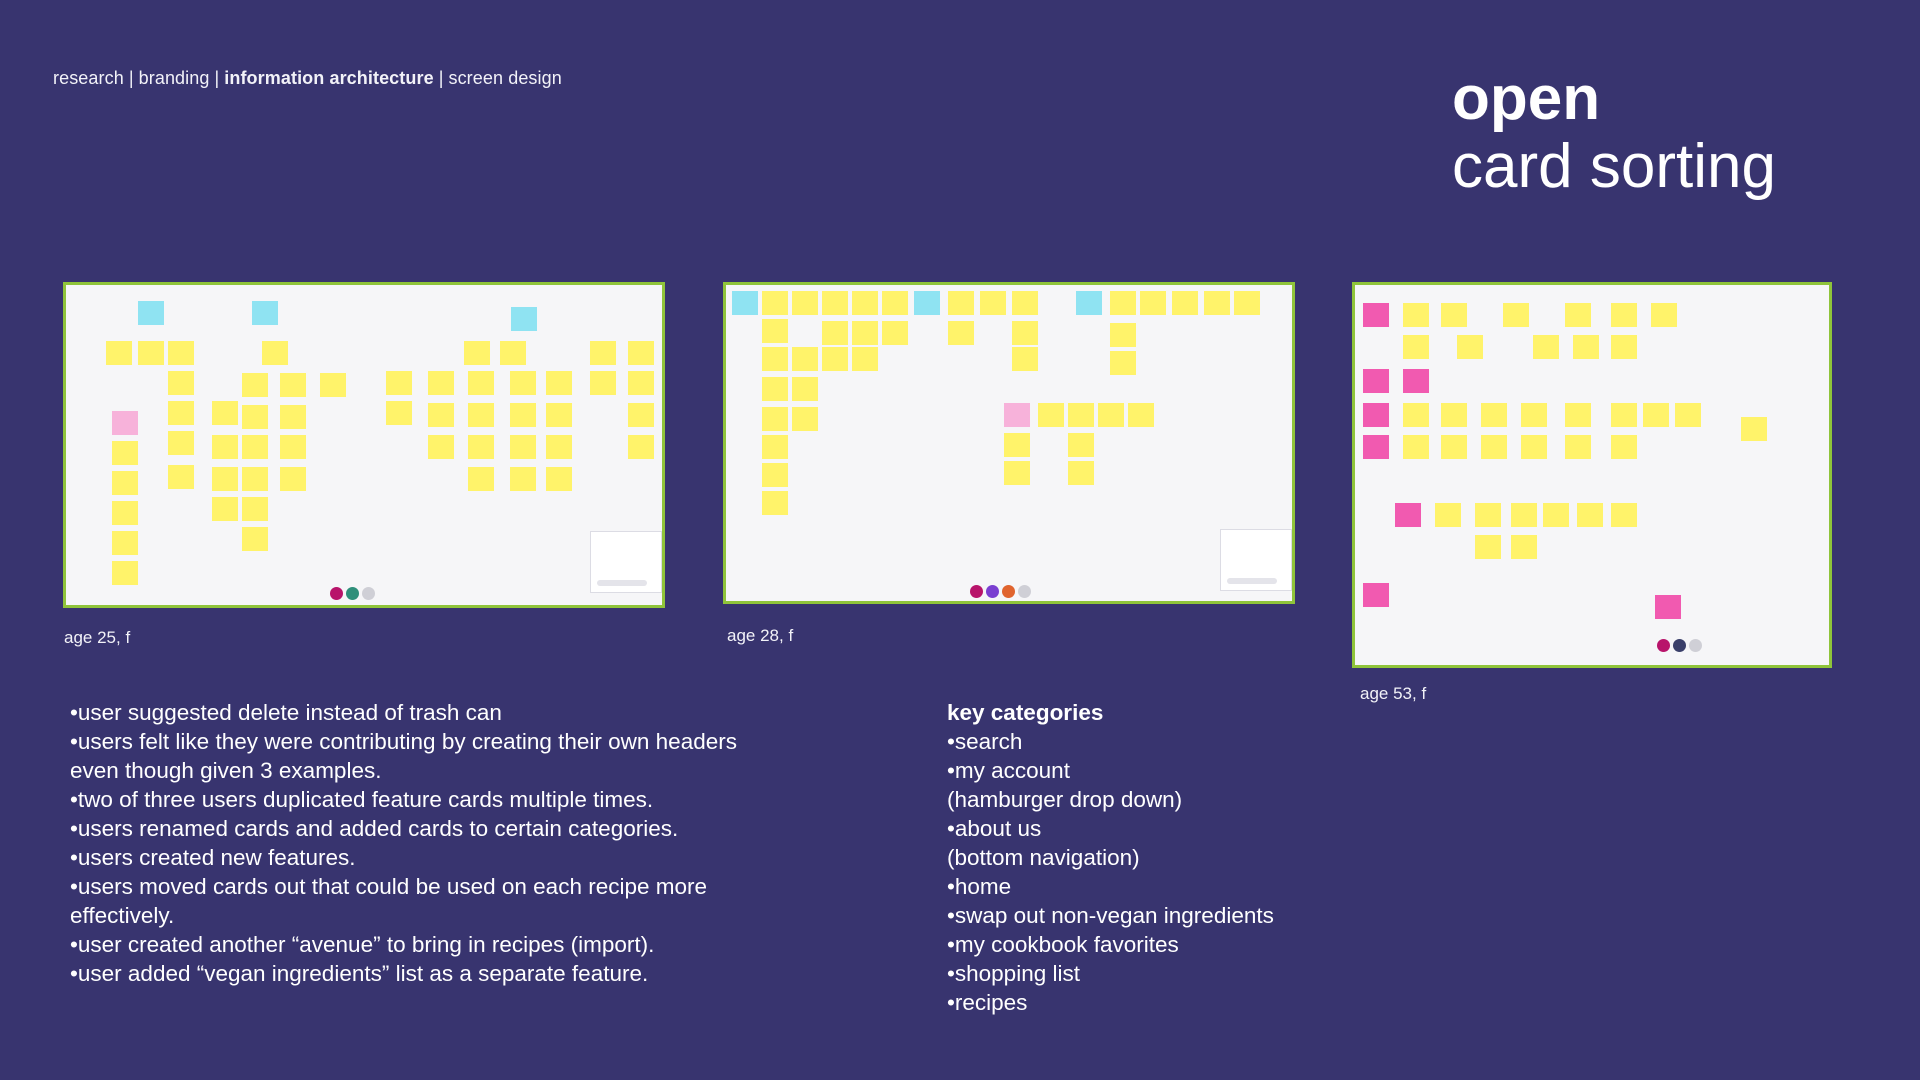 The height and width of the screenshot is (1080, 1920). What do you see at coordinates (329, 78) in the screenshot?
I see `nav-information-architecture: information architecture` at bounding box center [329, 78].